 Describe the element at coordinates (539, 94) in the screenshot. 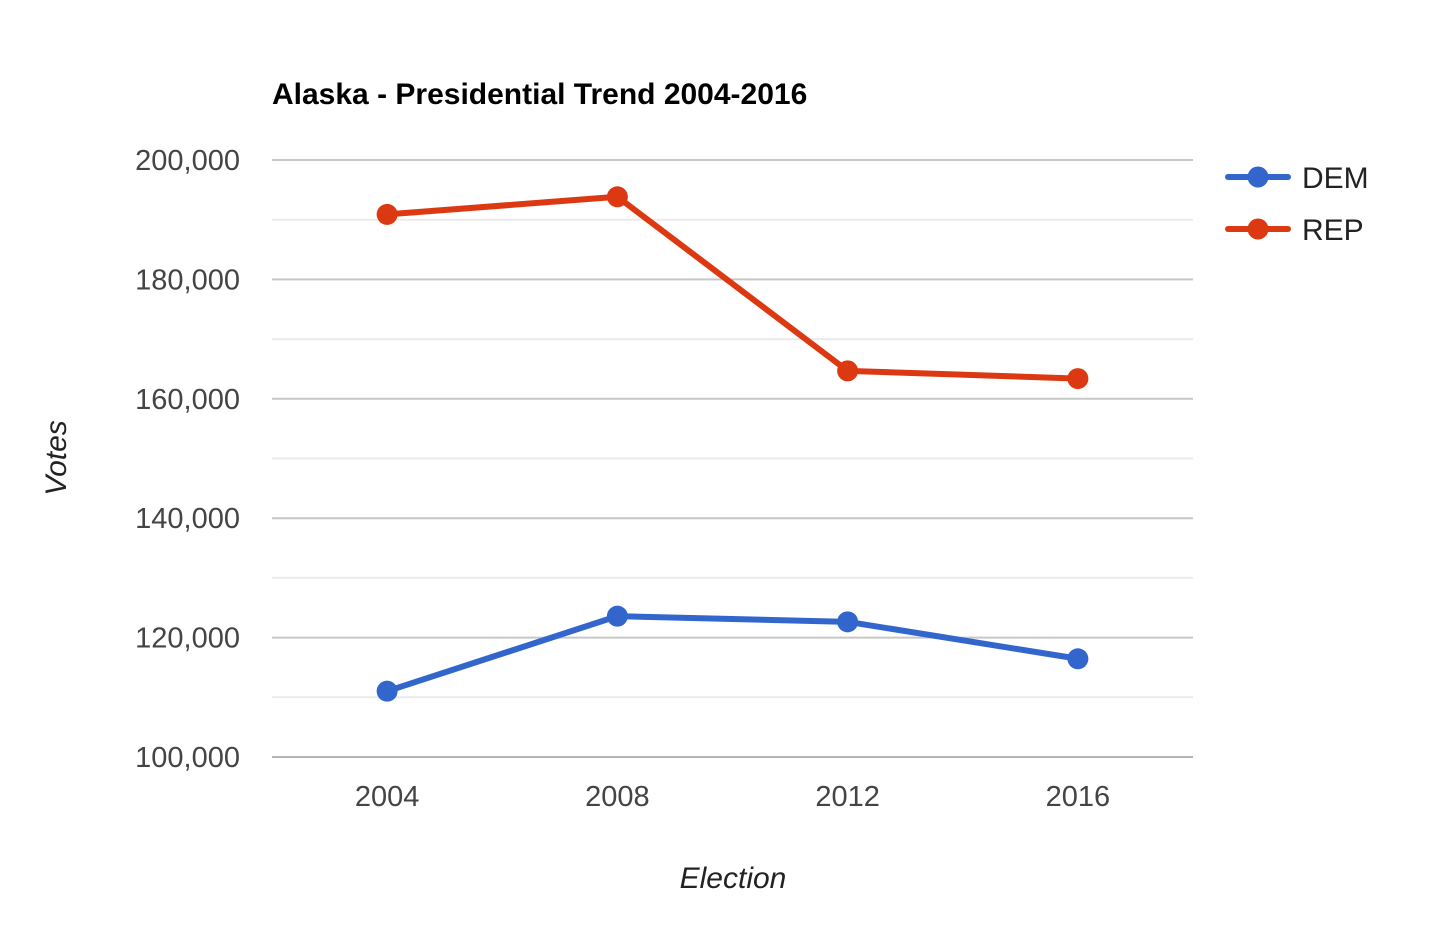

I see `chart-title: Alaska - Presidential Trend 2004-2016` at that location.